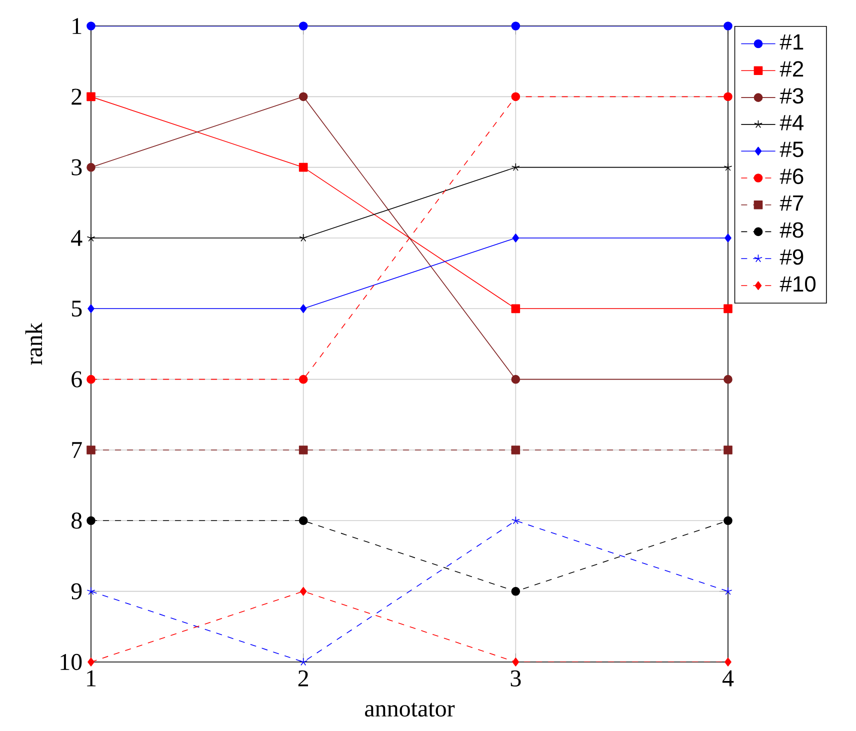 Image resolution: width=856 pixels, height=731 pixels. What do you see at coordinates (792, 68) in the screenshot?
I see `legend-label: #2` at bounding box center [792, 68].